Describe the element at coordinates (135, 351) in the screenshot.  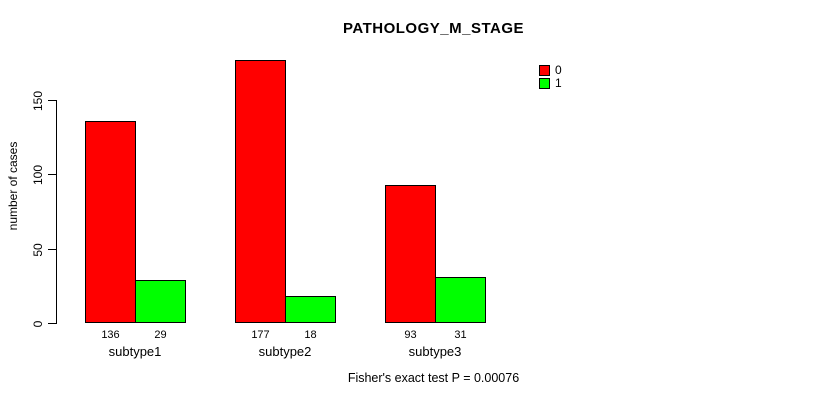
I see `category-label-subtype1: subtype1` at that location.